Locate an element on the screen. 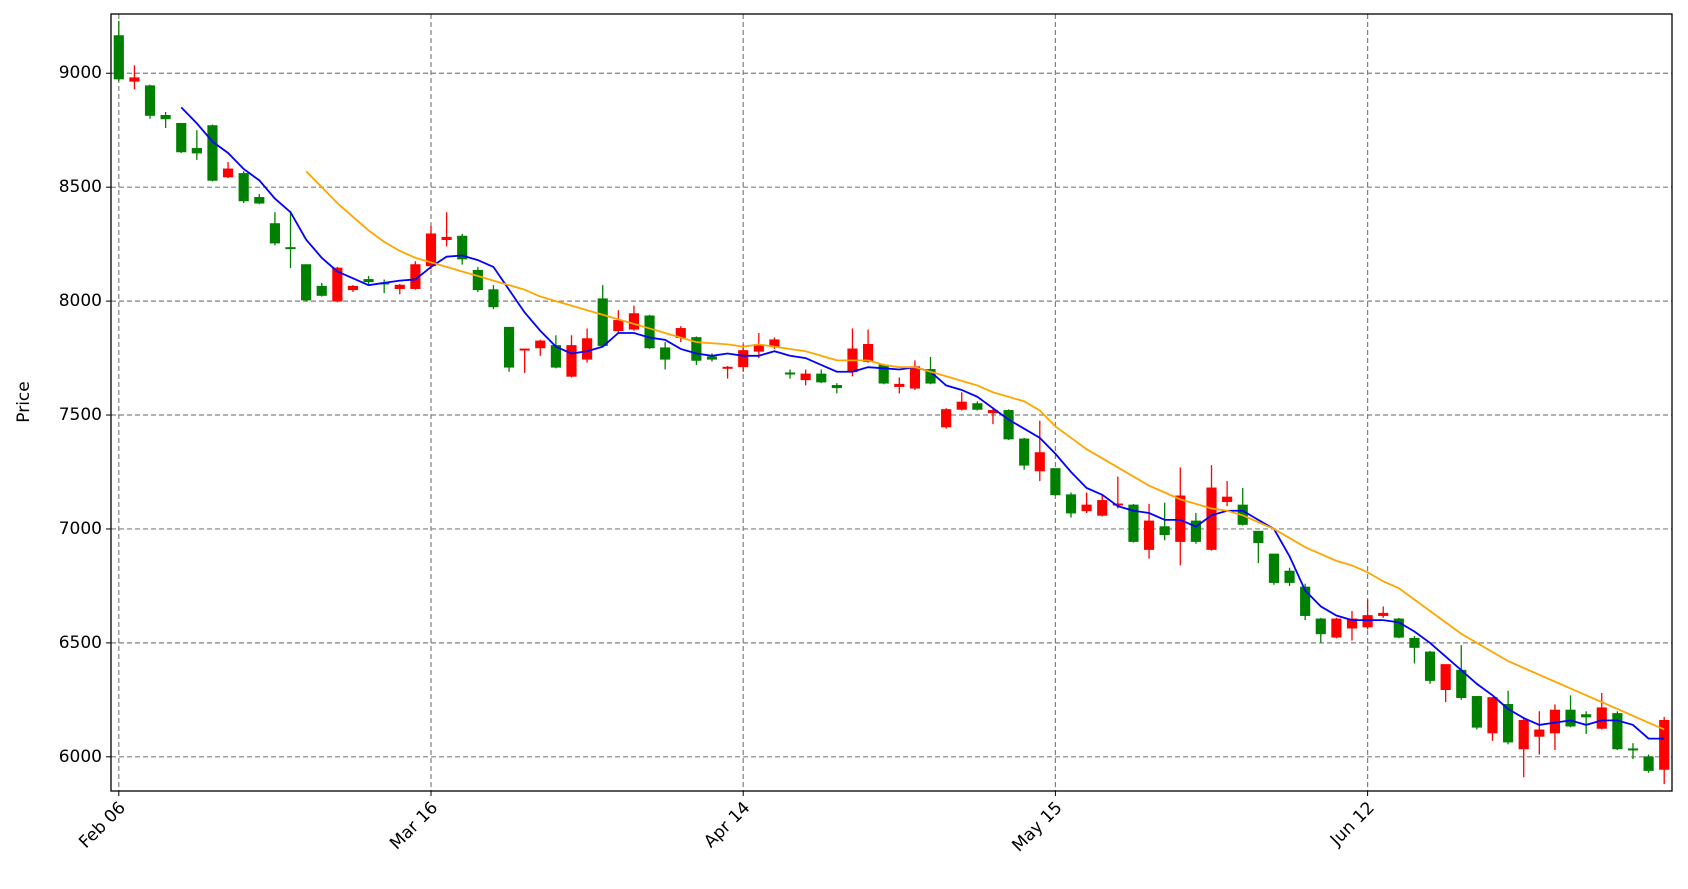 The width and height of the screenshot is (1688, 889). y-tick-label: 7000 is located at coordinates (80, 529).